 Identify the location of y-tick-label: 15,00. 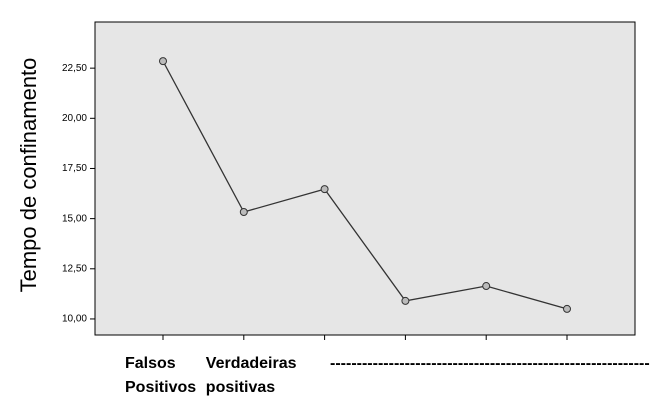
(74, 218).